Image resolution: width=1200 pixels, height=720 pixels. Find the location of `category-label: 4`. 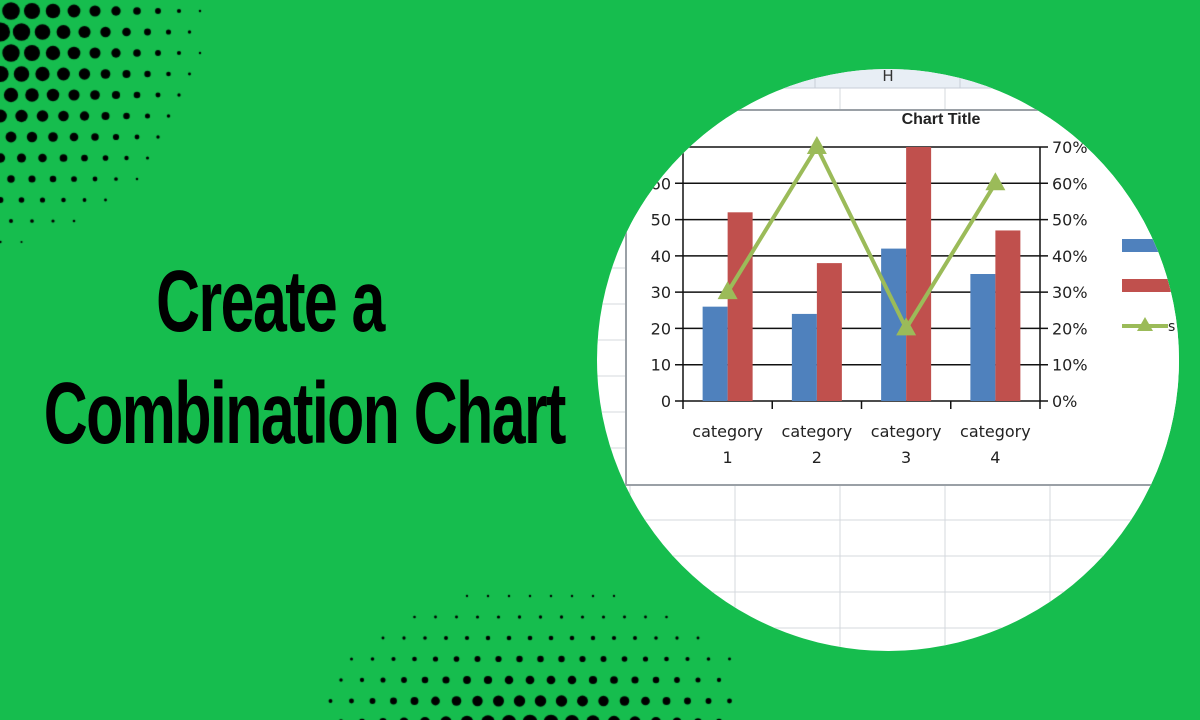

category-label: 4 is located at coordinates (995, 457).